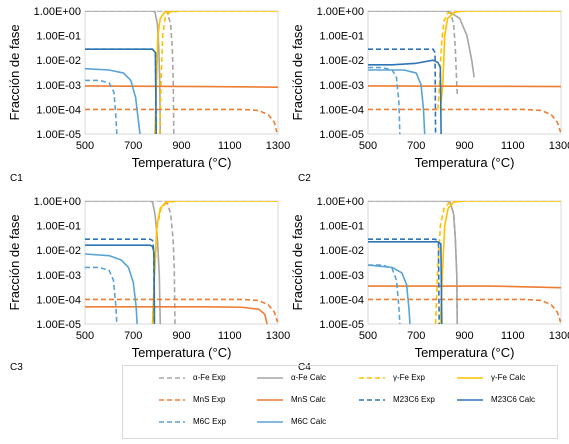 This screenshot has width=569, height=444. What do you see at coordinates (209, 421) in the screenshot?
I see `legend-label: M6C Exp` at bounding box center [209, 421].